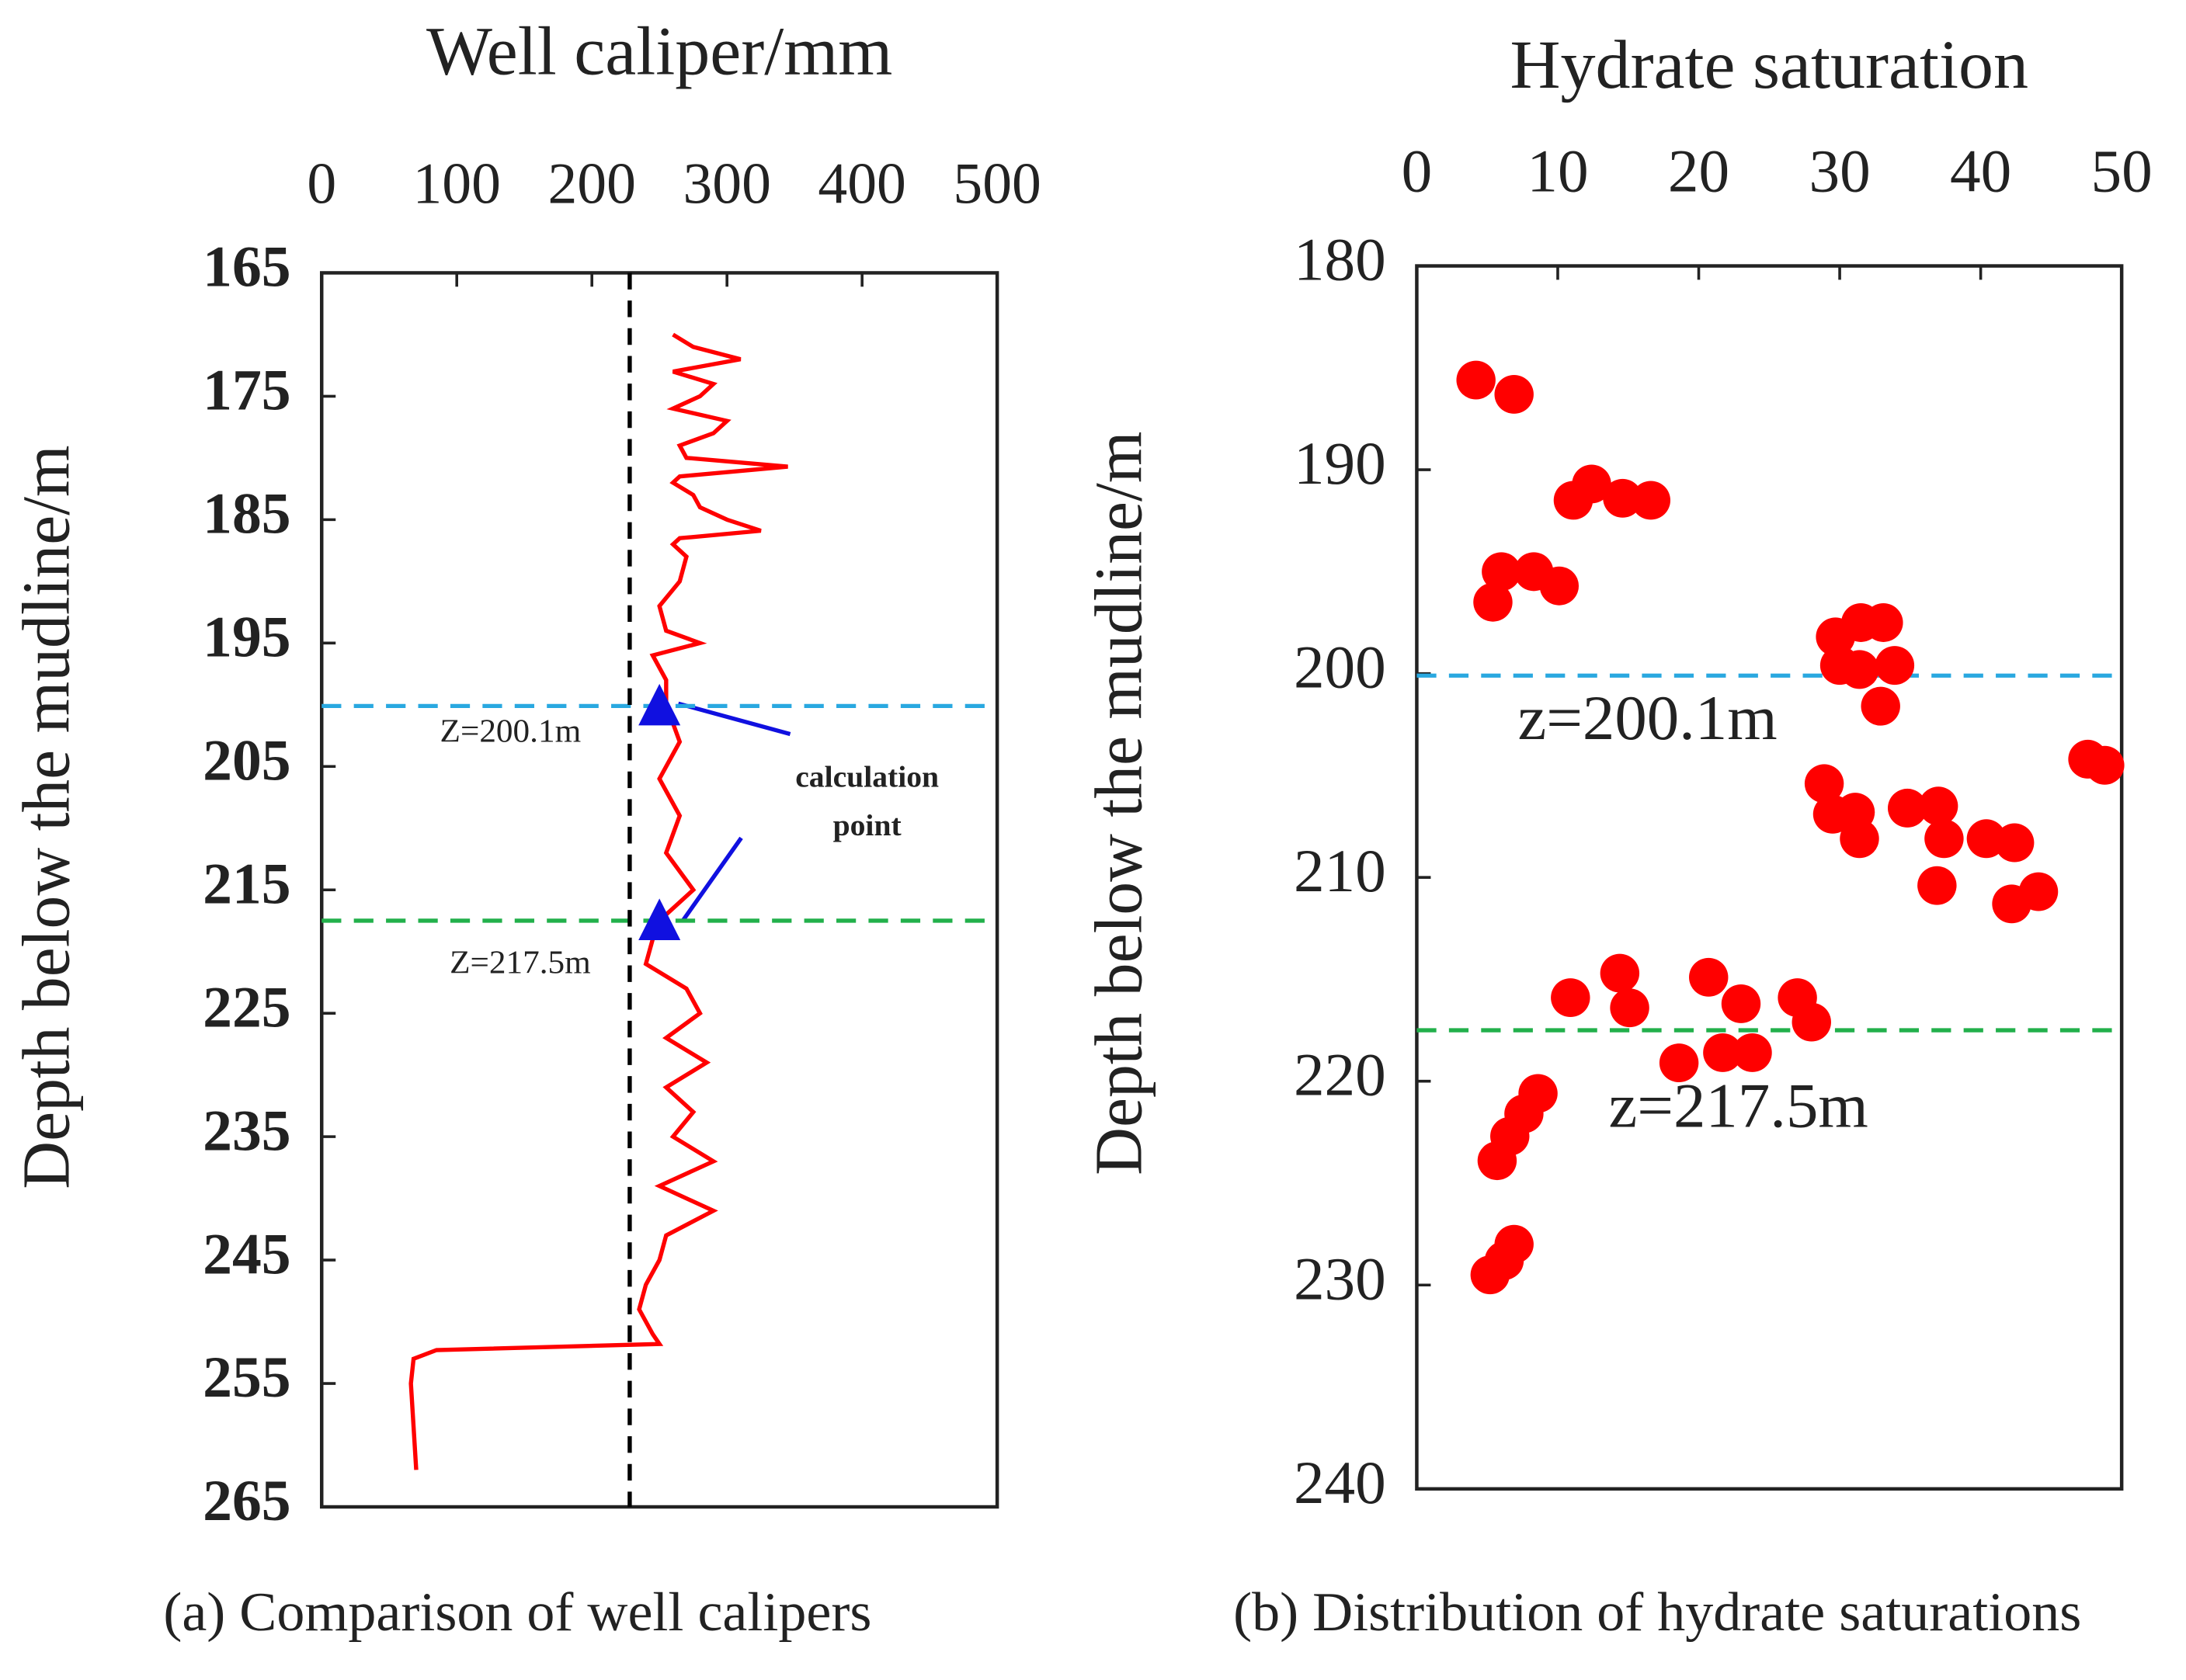  I want to click on reference-label: z=200.1m, so click(1647, 717).